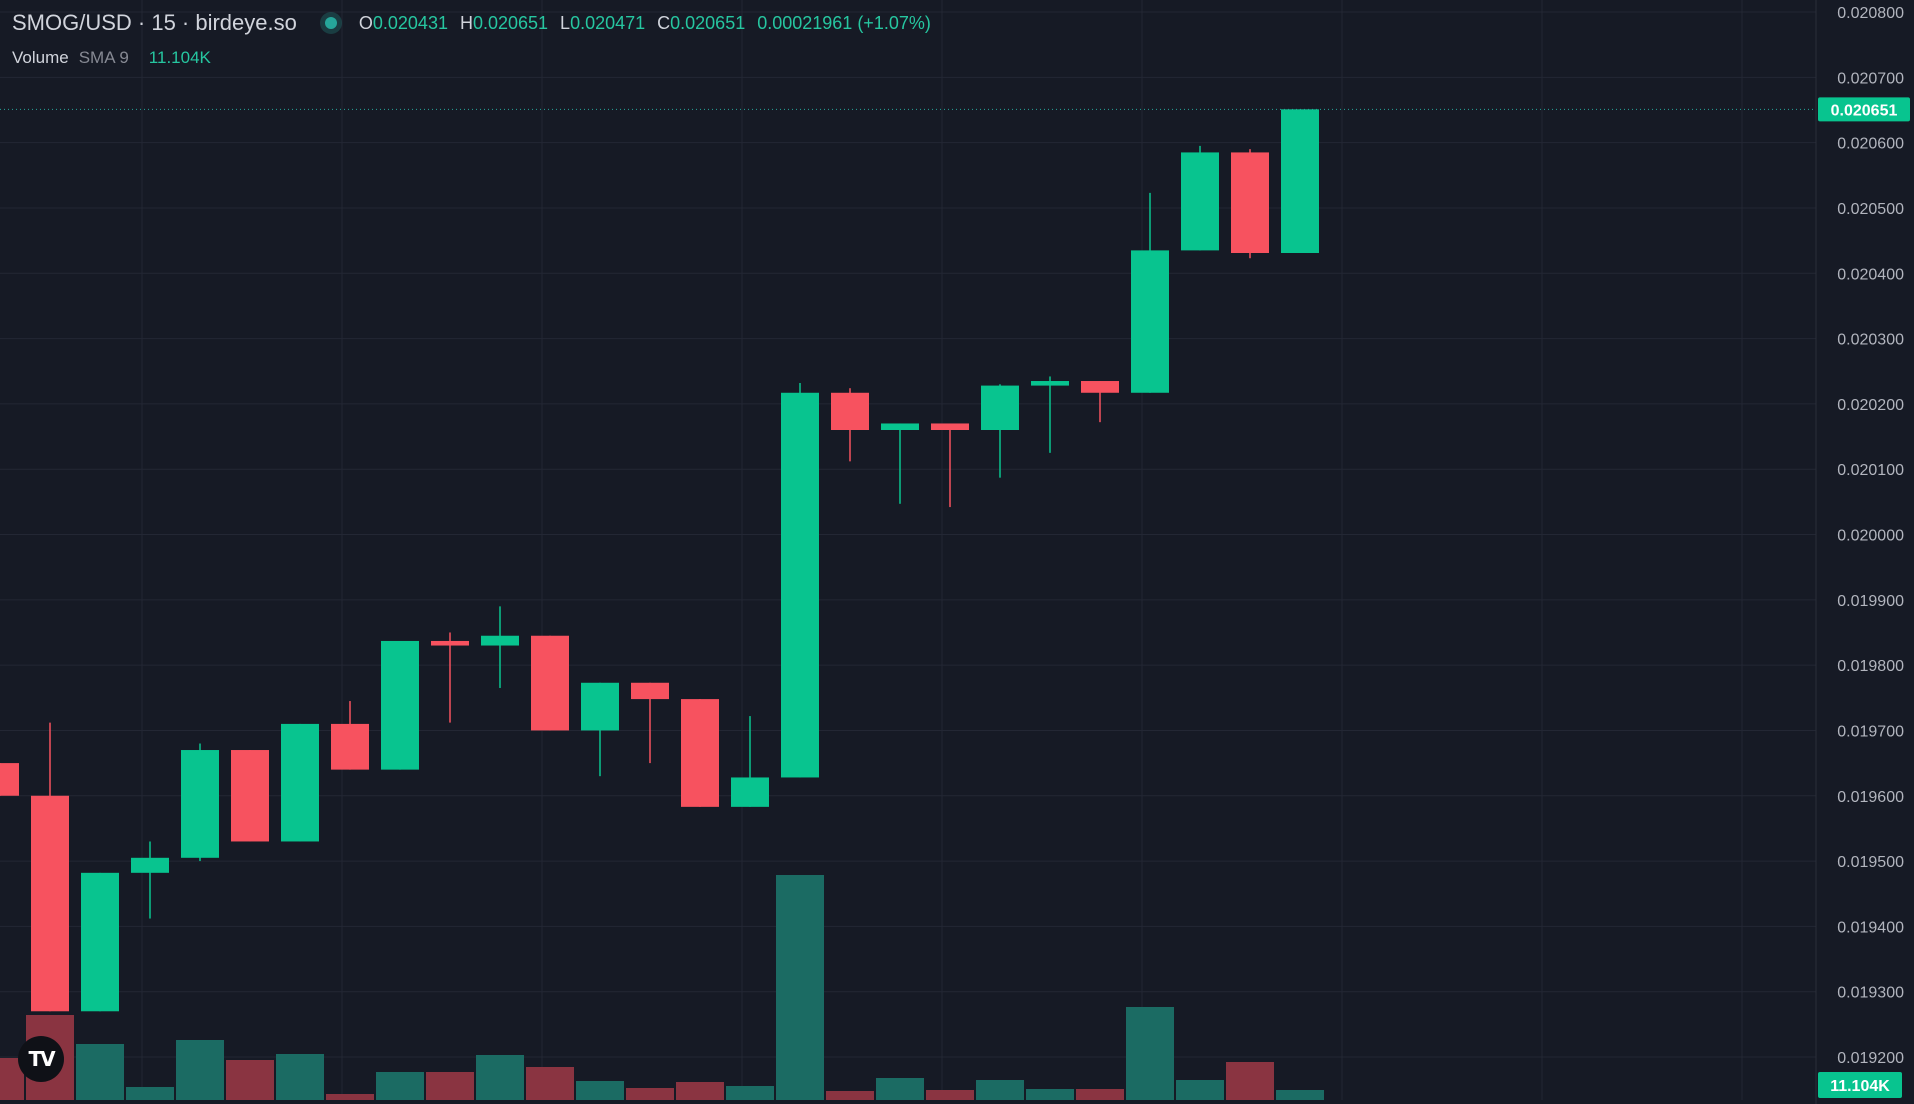  I want to click on symbol-title: SMOG/USD · 15 · birdeye.so, so click(154, 22).